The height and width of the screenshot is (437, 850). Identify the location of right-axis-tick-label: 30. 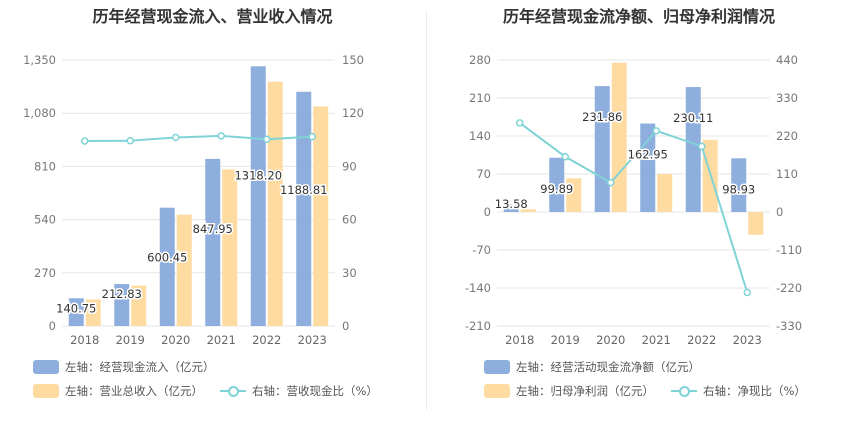
(349, 273).